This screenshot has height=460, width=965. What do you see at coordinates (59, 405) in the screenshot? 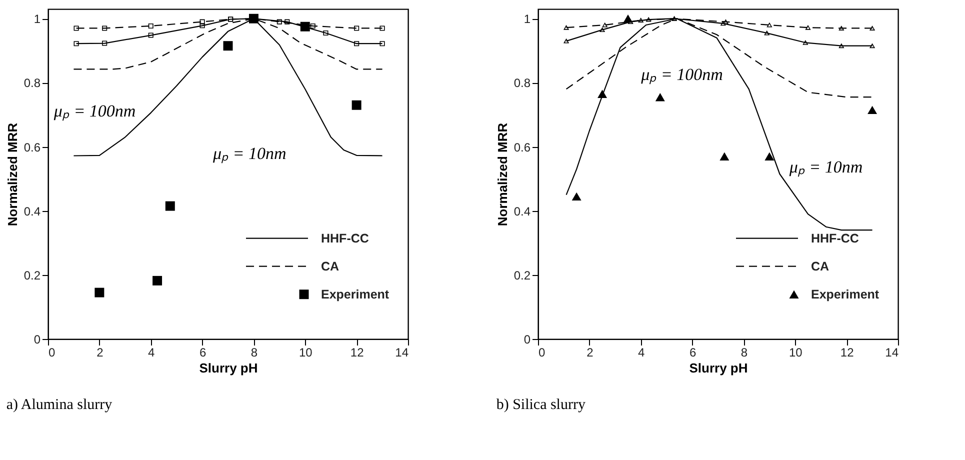
I see `text: a) Alumina slurry` at bounding box center [59, 405].